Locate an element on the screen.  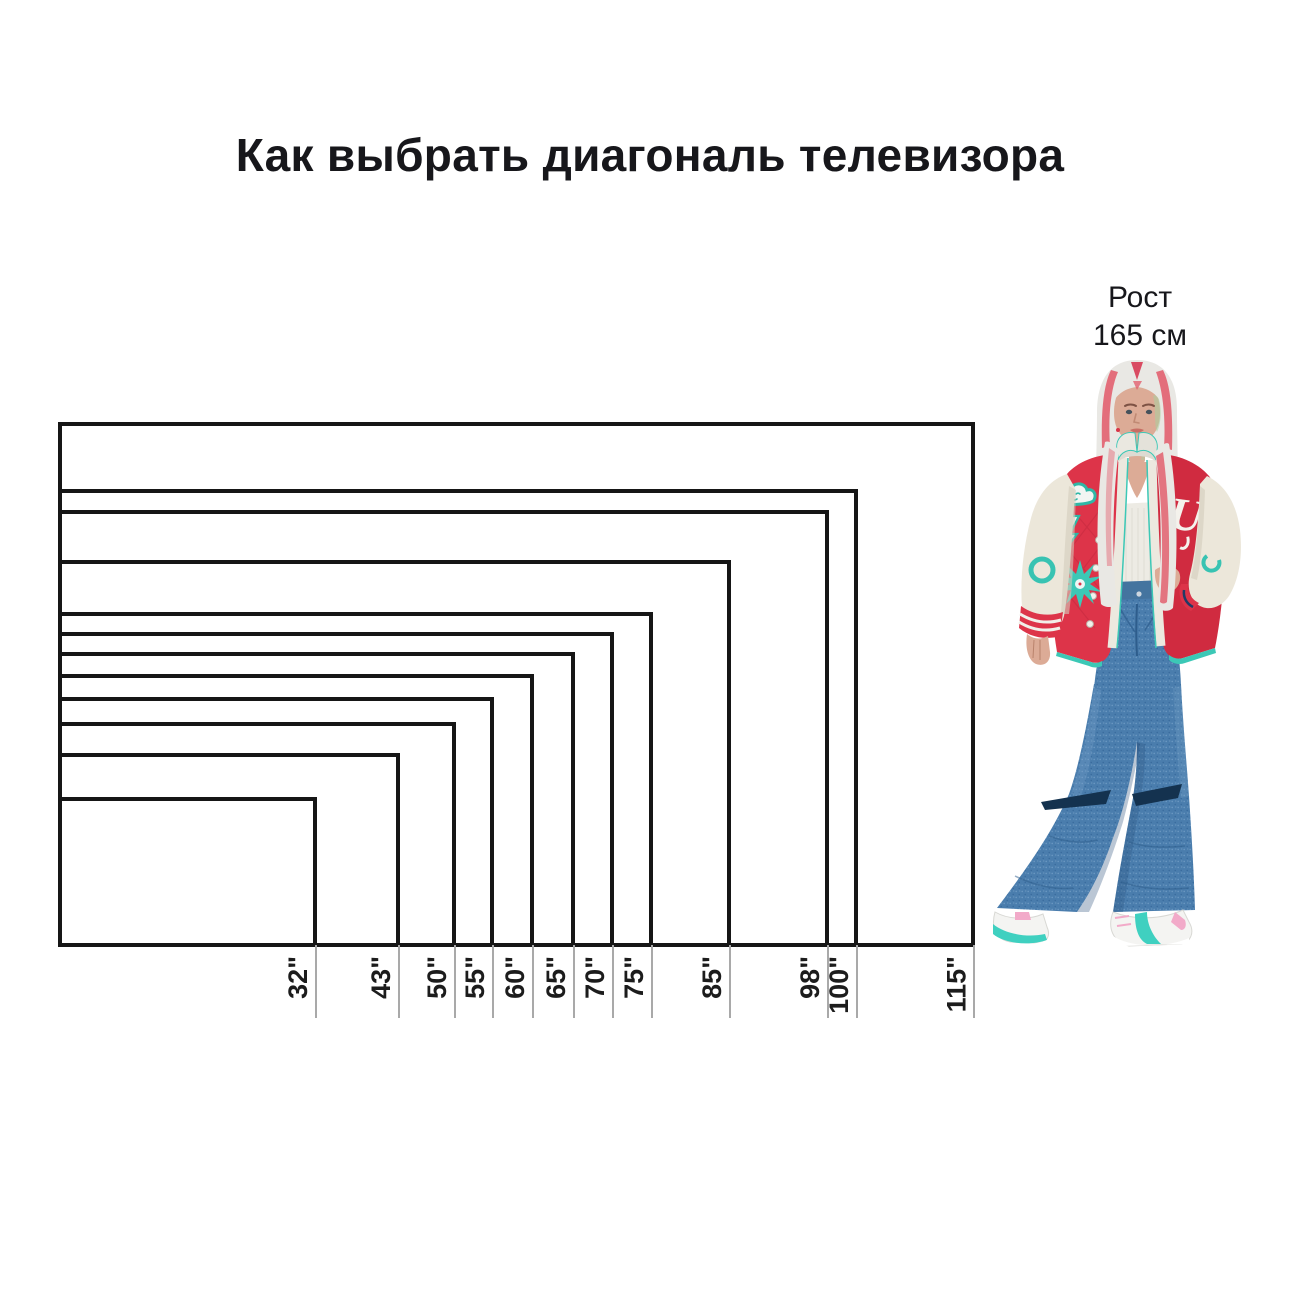
person-height-label-line2: 165 см is located at coordinates (1139, 335).